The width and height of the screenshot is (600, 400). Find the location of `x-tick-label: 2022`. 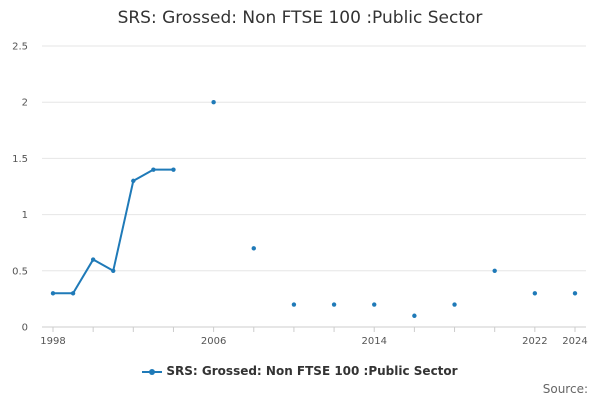

x-tick-label: 2022 is located at coordinates (534, 341).